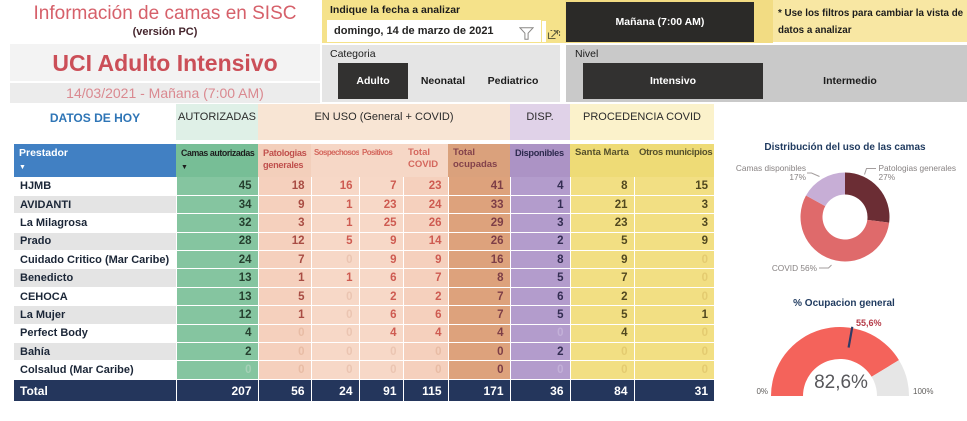  What do you see at coordinates (797, 177) in the screenshot?
I see `svg-text: 17%` at bounding box center [797, 177].